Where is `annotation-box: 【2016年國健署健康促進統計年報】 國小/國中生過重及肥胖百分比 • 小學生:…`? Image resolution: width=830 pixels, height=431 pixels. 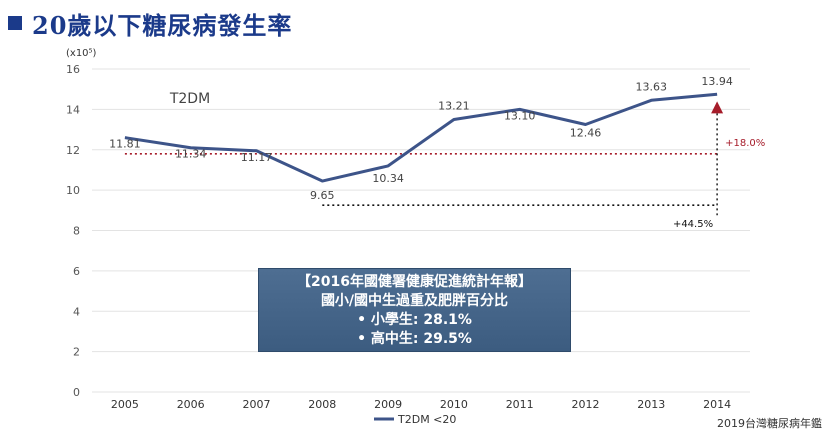
annotation-box: 【2016年國健署健康促進統計年報】 國小/國中生過重及肥胖百分比 • 小學生:… is located at coordinates (414, 310).